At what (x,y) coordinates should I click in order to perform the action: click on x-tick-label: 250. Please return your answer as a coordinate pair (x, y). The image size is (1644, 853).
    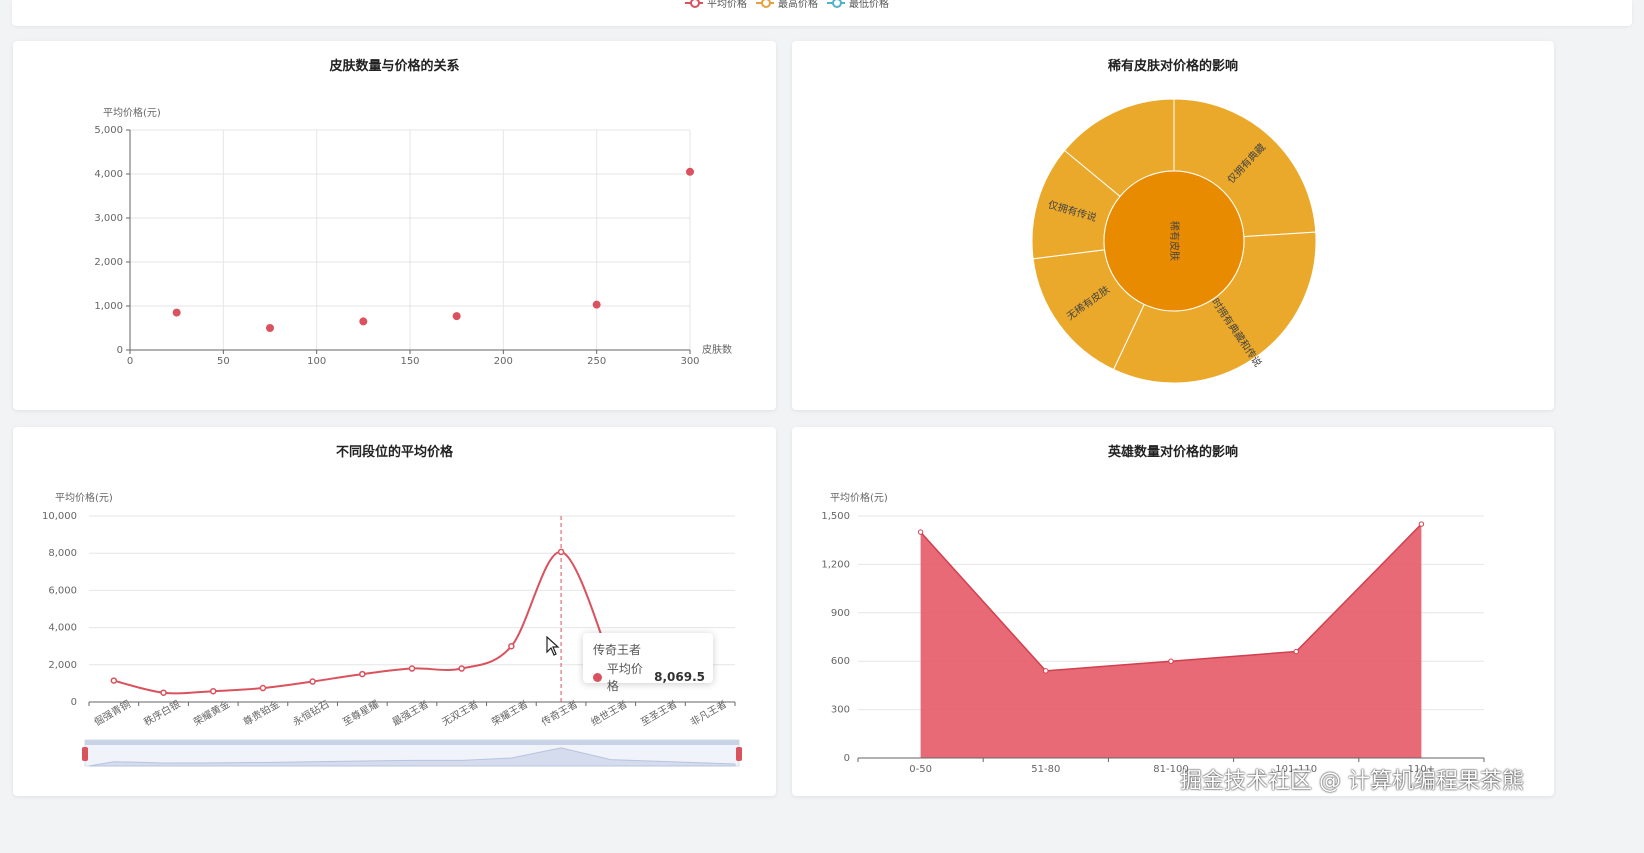
    Looking at the image, I should click on (596, 361).